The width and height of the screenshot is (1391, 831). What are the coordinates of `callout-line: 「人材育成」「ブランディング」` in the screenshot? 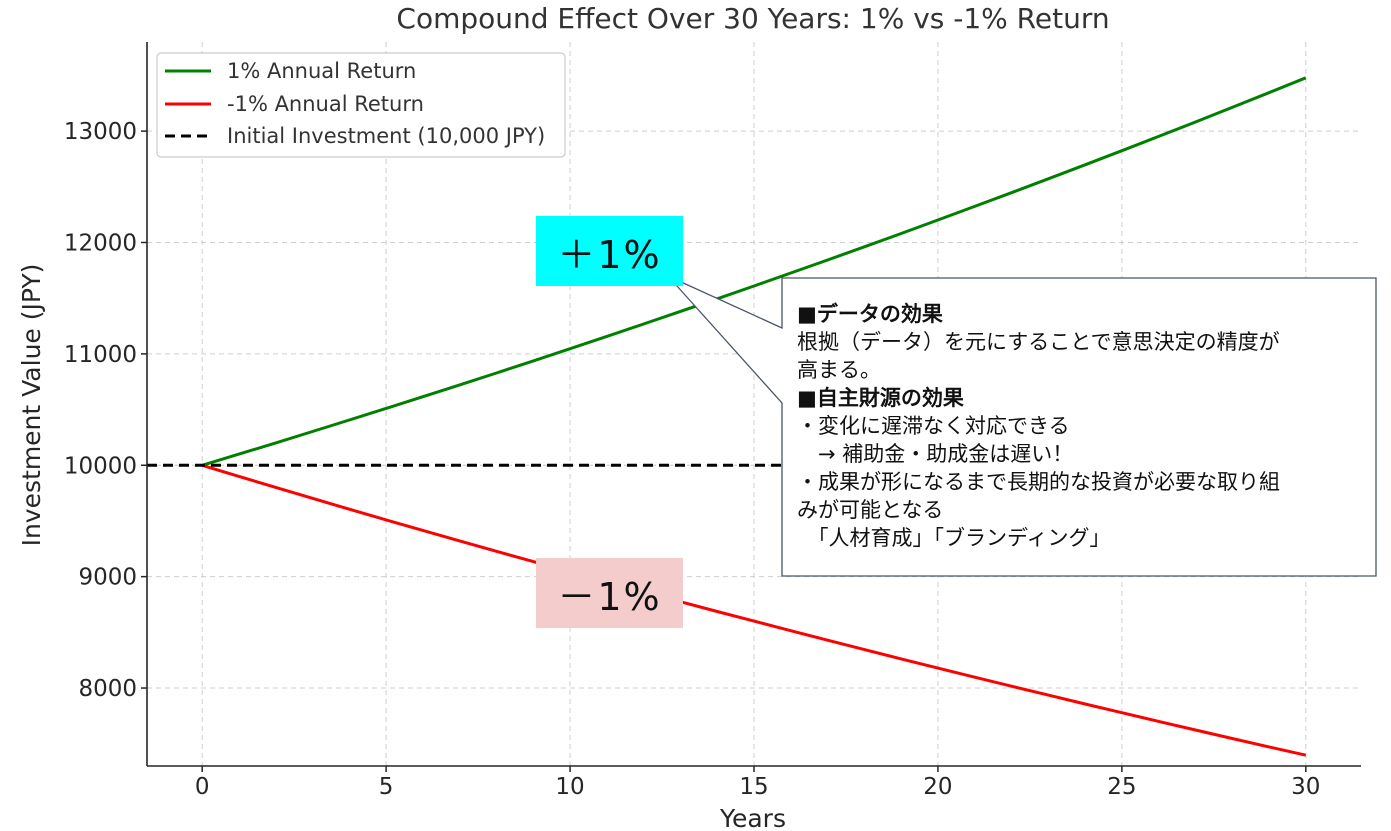 It's located at (954, 538).